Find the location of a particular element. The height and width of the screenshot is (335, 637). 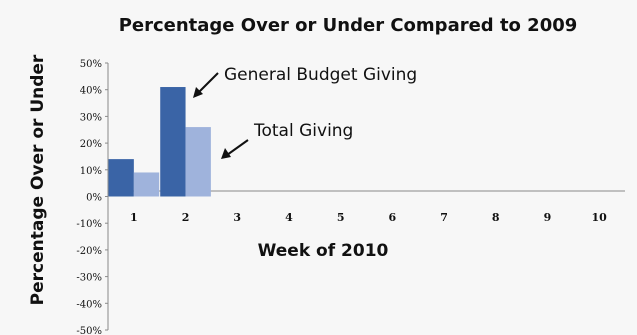

x-axis-tick-label: 8 is located at coordinates (496, 217).